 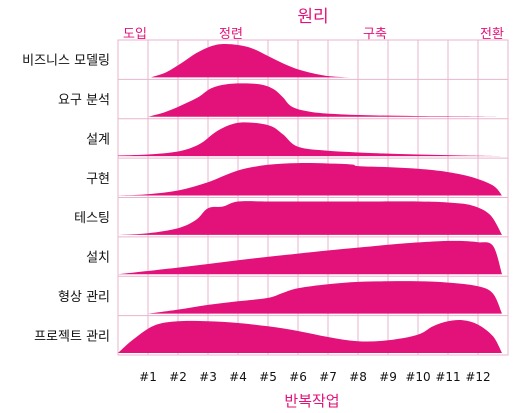 What do you see at coordinates (238, 377) in the screenshot?
I see `x-tick-label: #4` at bounding box center [238, 377].